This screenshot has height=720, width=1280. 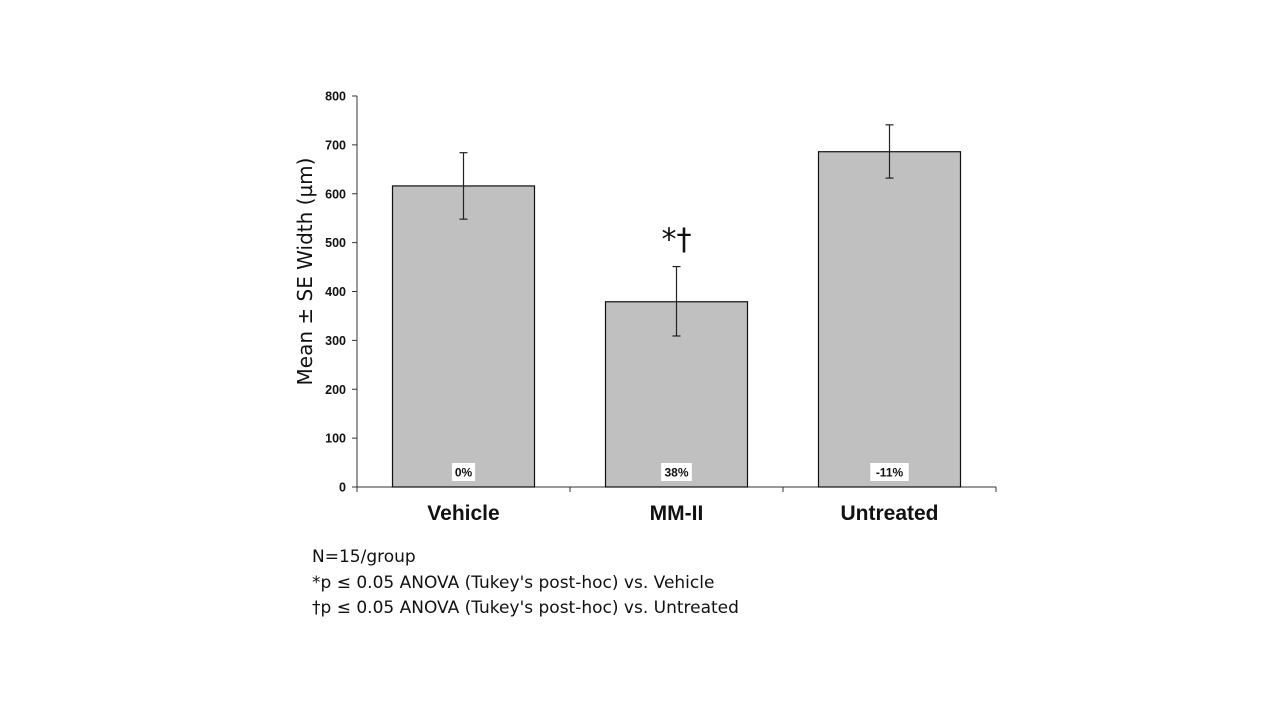 What do you see at coordinates (889, 513) in the screenshot?
I see `category-label: Untreated` at bounding box center [889, 513].